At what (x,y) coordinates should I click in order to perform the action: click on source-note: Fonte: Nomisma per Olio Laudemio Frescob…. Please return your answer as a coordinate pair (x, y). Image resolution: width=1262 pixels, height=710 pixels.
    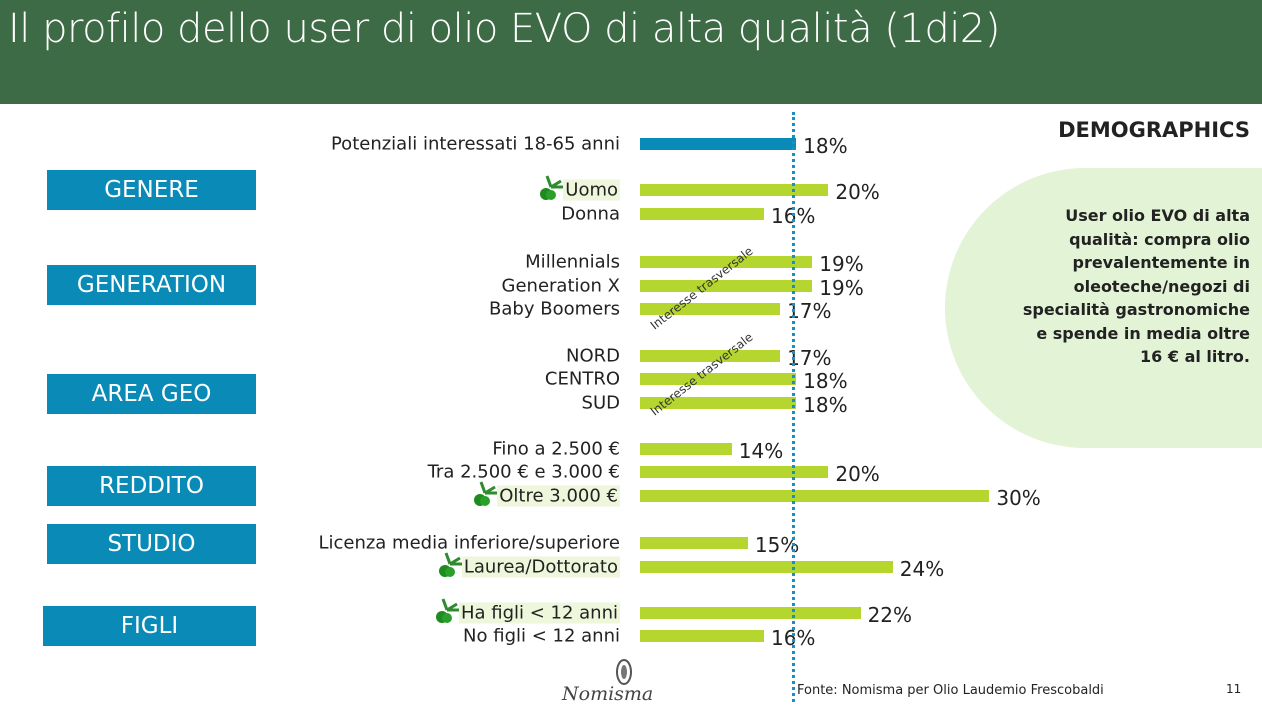
    Looking at the image, I should click on (950, 690).